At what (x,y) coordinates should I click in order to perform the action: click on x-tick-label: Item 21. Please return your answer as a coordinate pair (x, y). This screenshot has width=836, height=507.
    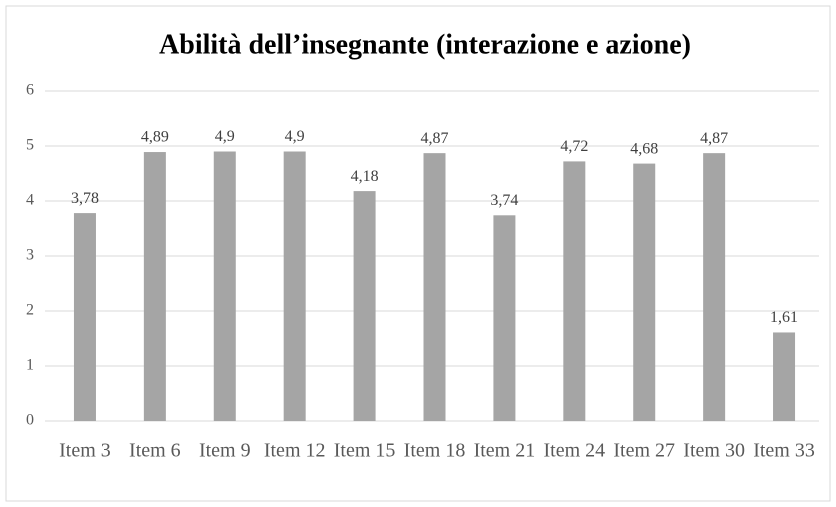
    Looking at the image, I should click on (505, 451).